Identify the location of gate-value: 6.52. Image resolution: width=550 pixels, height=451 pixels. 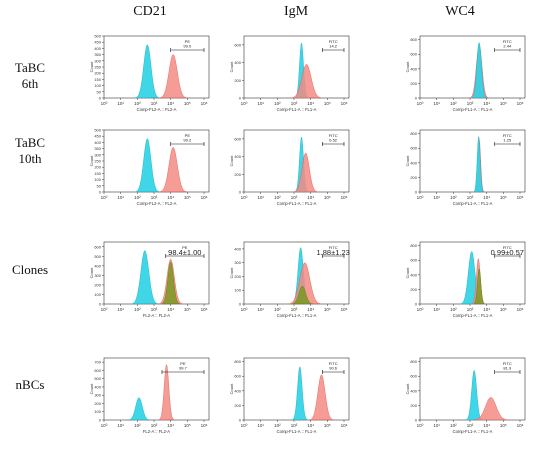
(333, 140).